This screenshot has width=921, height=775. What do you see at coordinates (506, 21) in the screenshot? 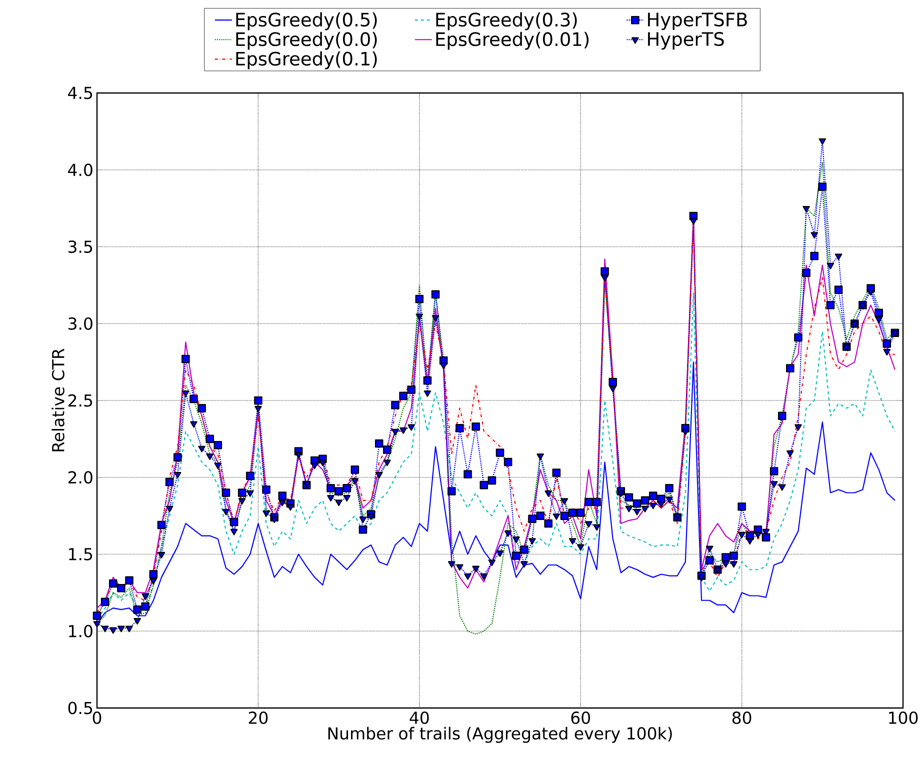
I see `legend-label: EpsGreedy(0.3)` at bounding box center [506, 21].